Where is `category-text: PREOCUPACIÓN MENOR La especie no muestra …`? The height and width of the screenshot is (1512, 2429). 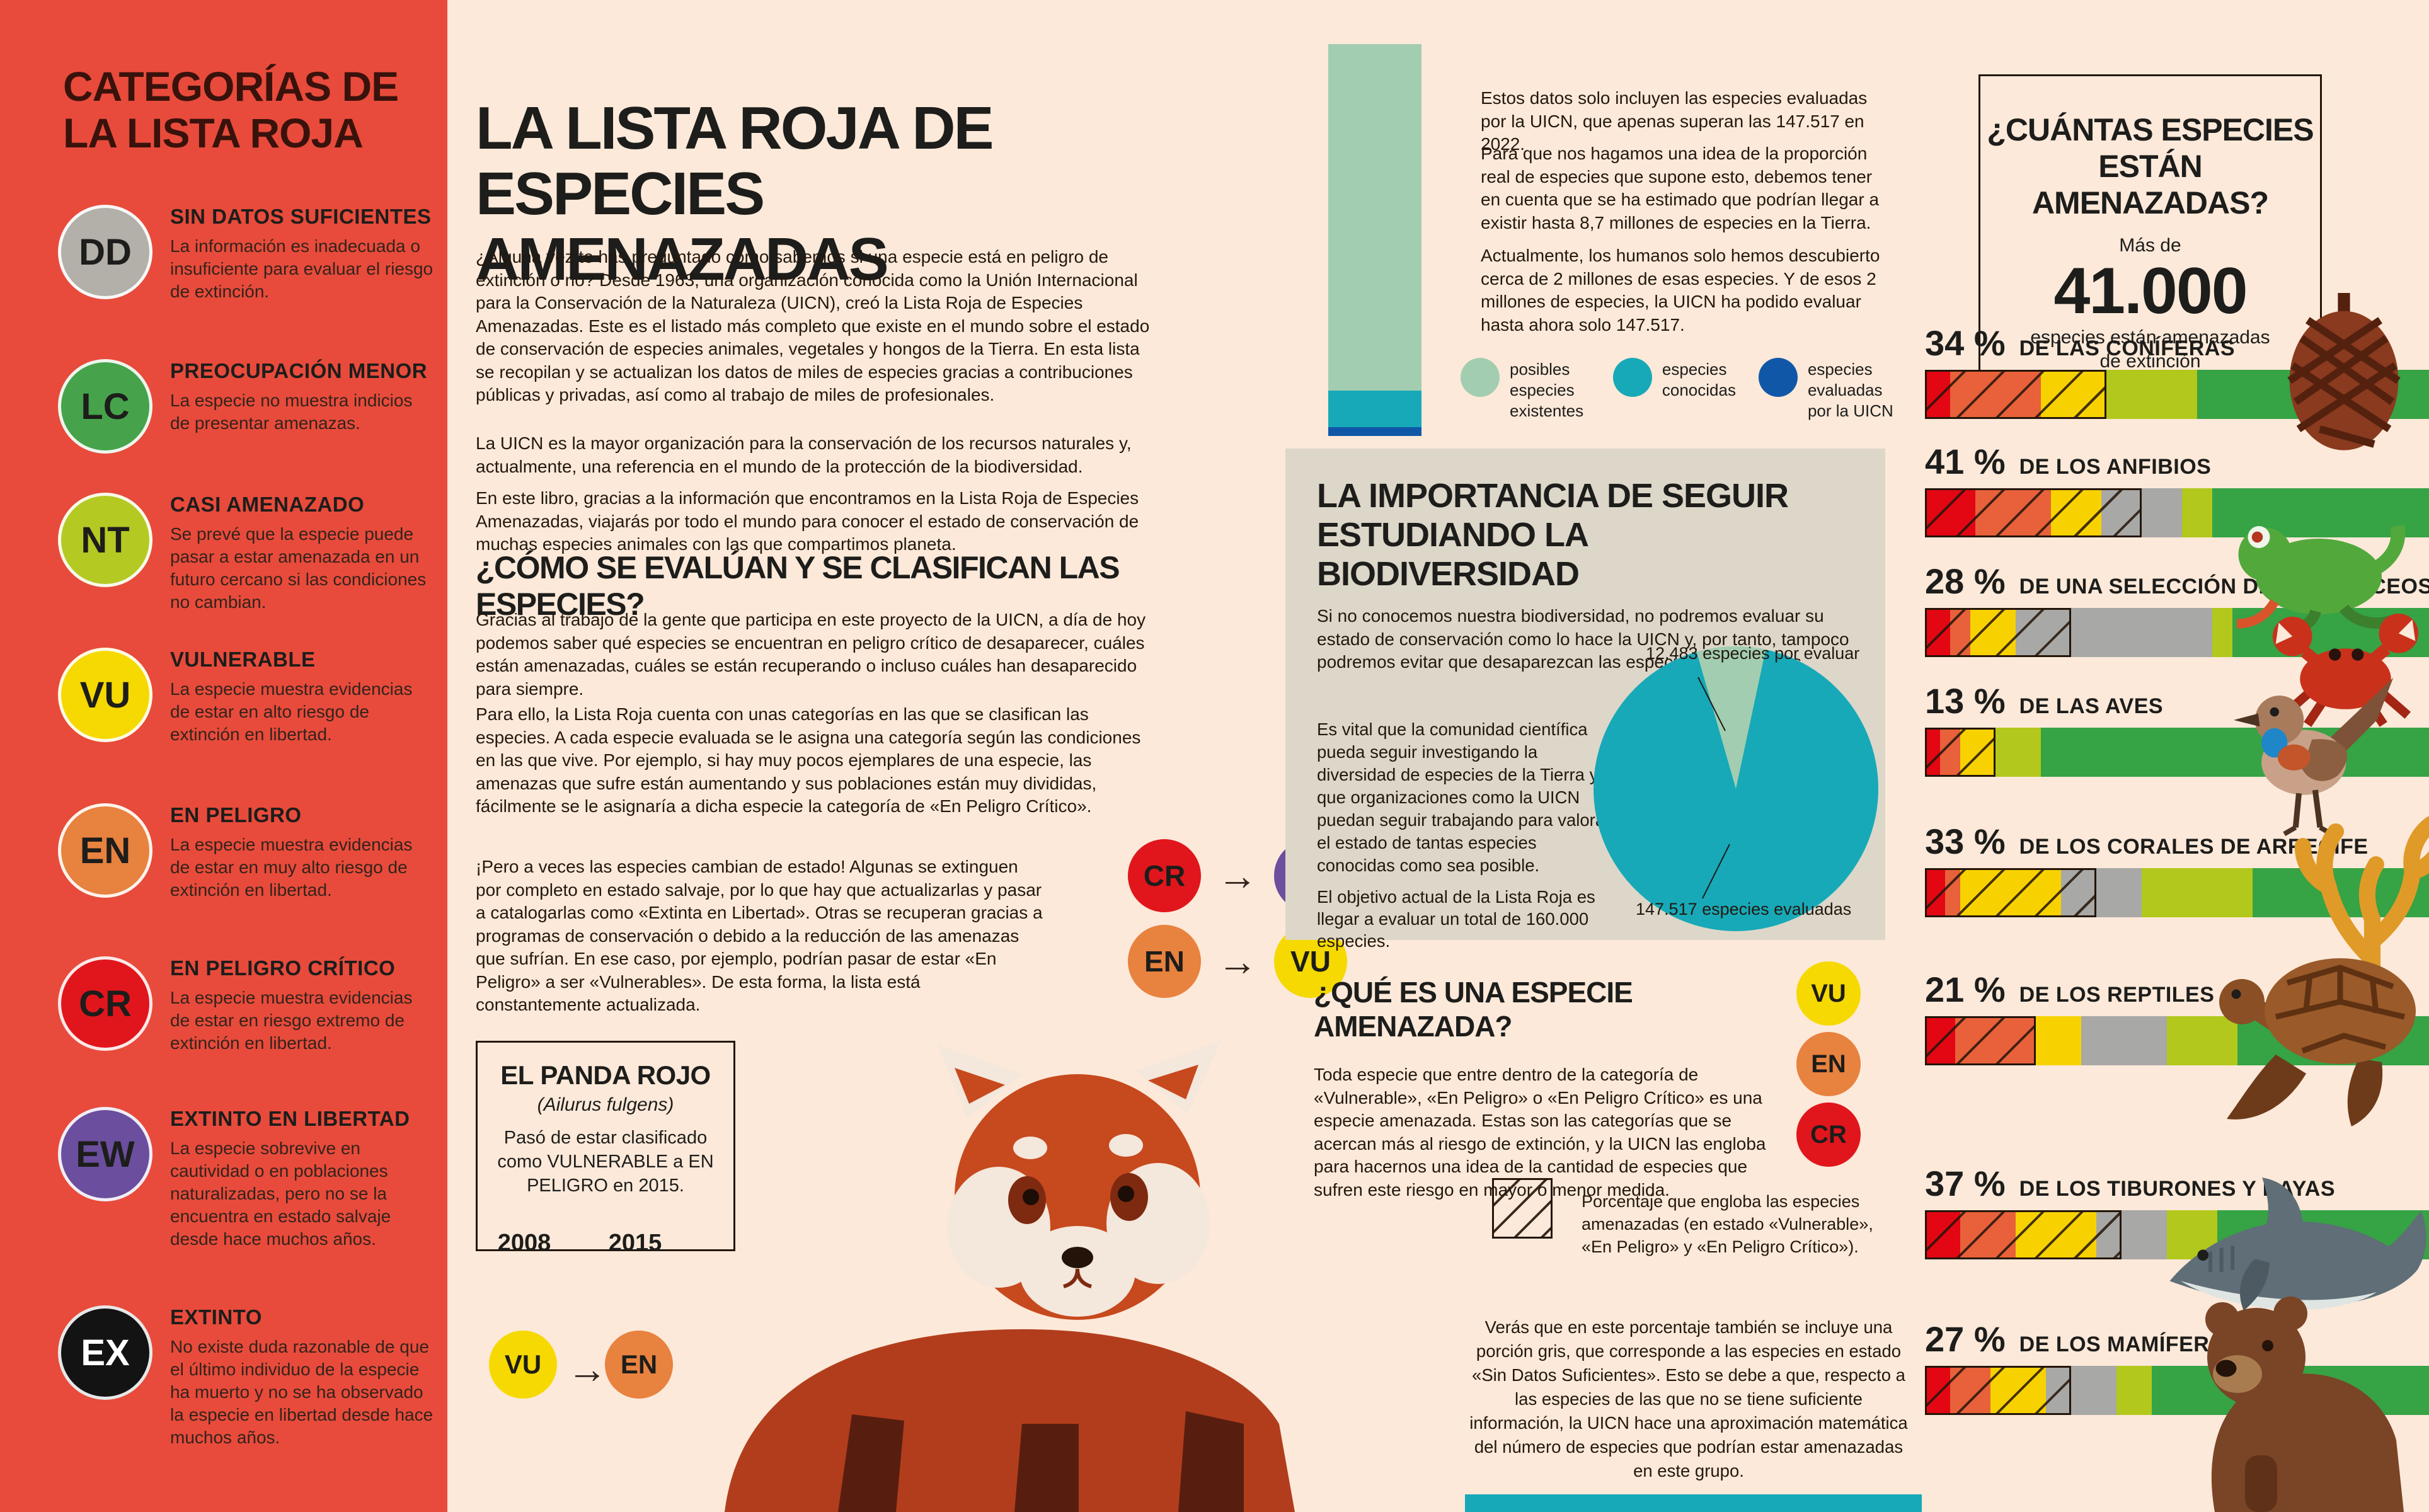 category-text: PREOCUPACIÓN MENOR La especie no muestra … is located at coordinates (302, 406).